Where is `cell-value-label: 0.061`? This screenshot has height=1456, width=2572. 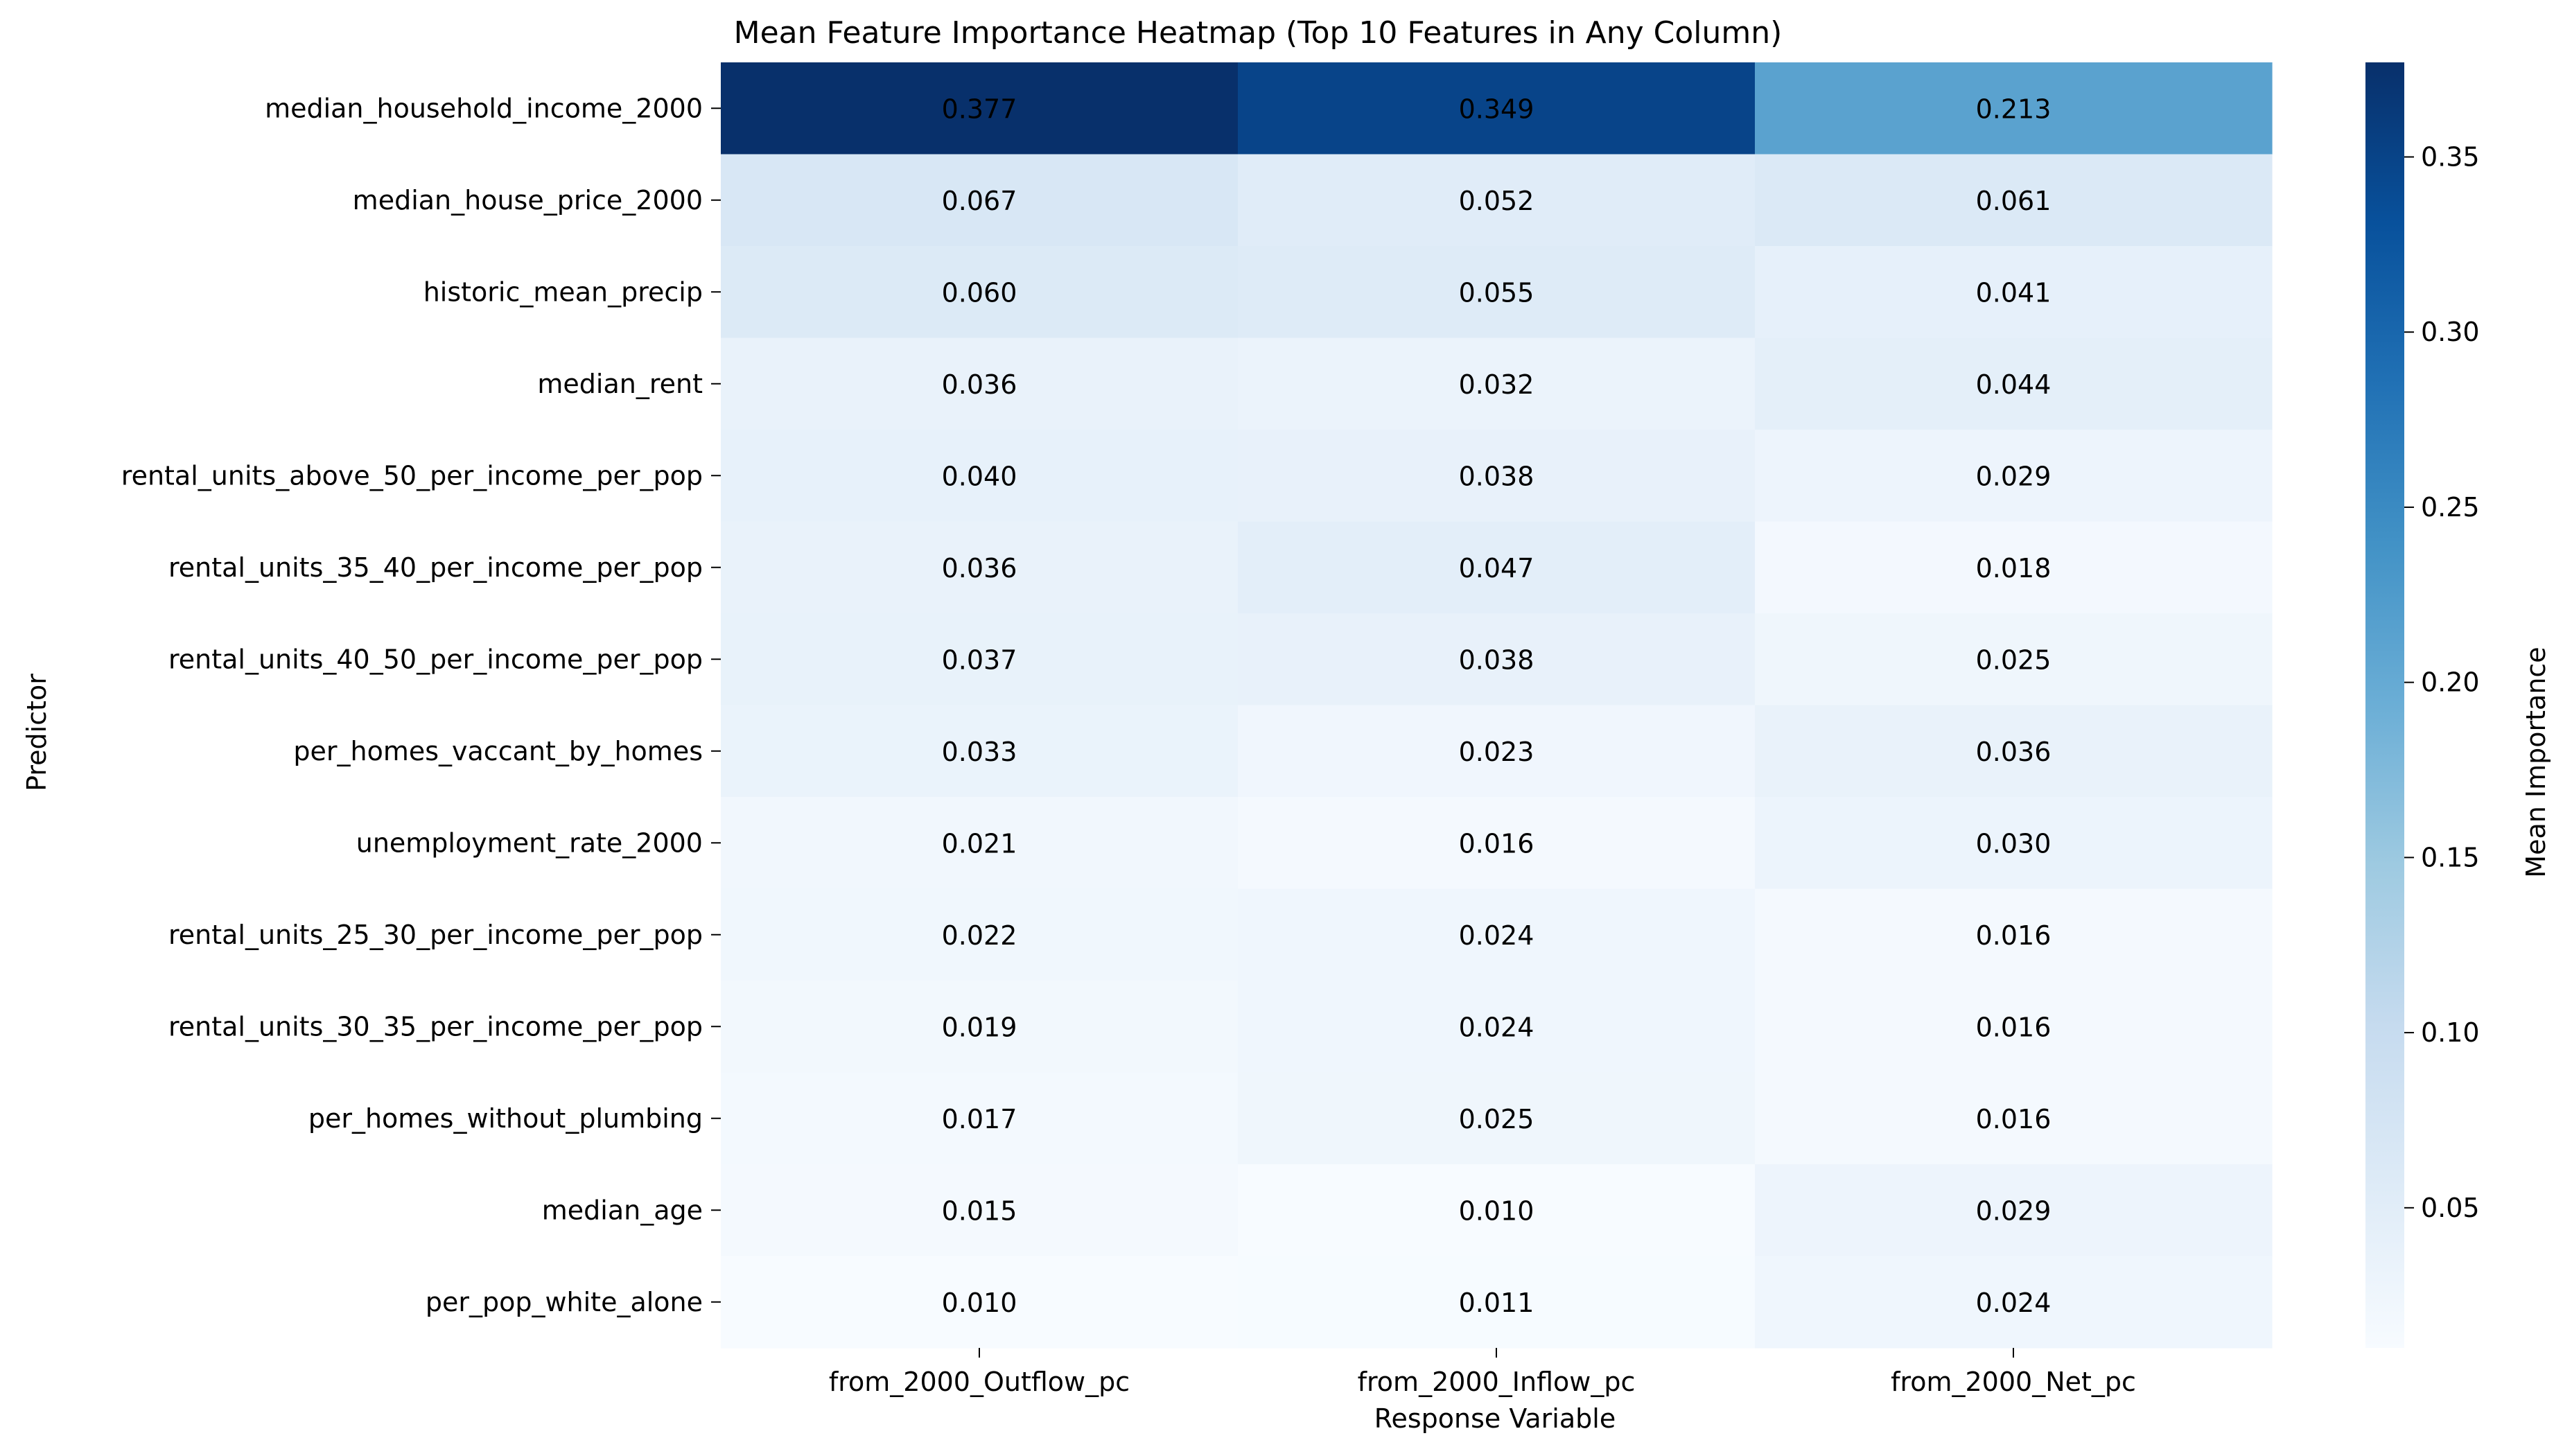 cell-value-label: 0.061 is located at coordinates (2014, 201).